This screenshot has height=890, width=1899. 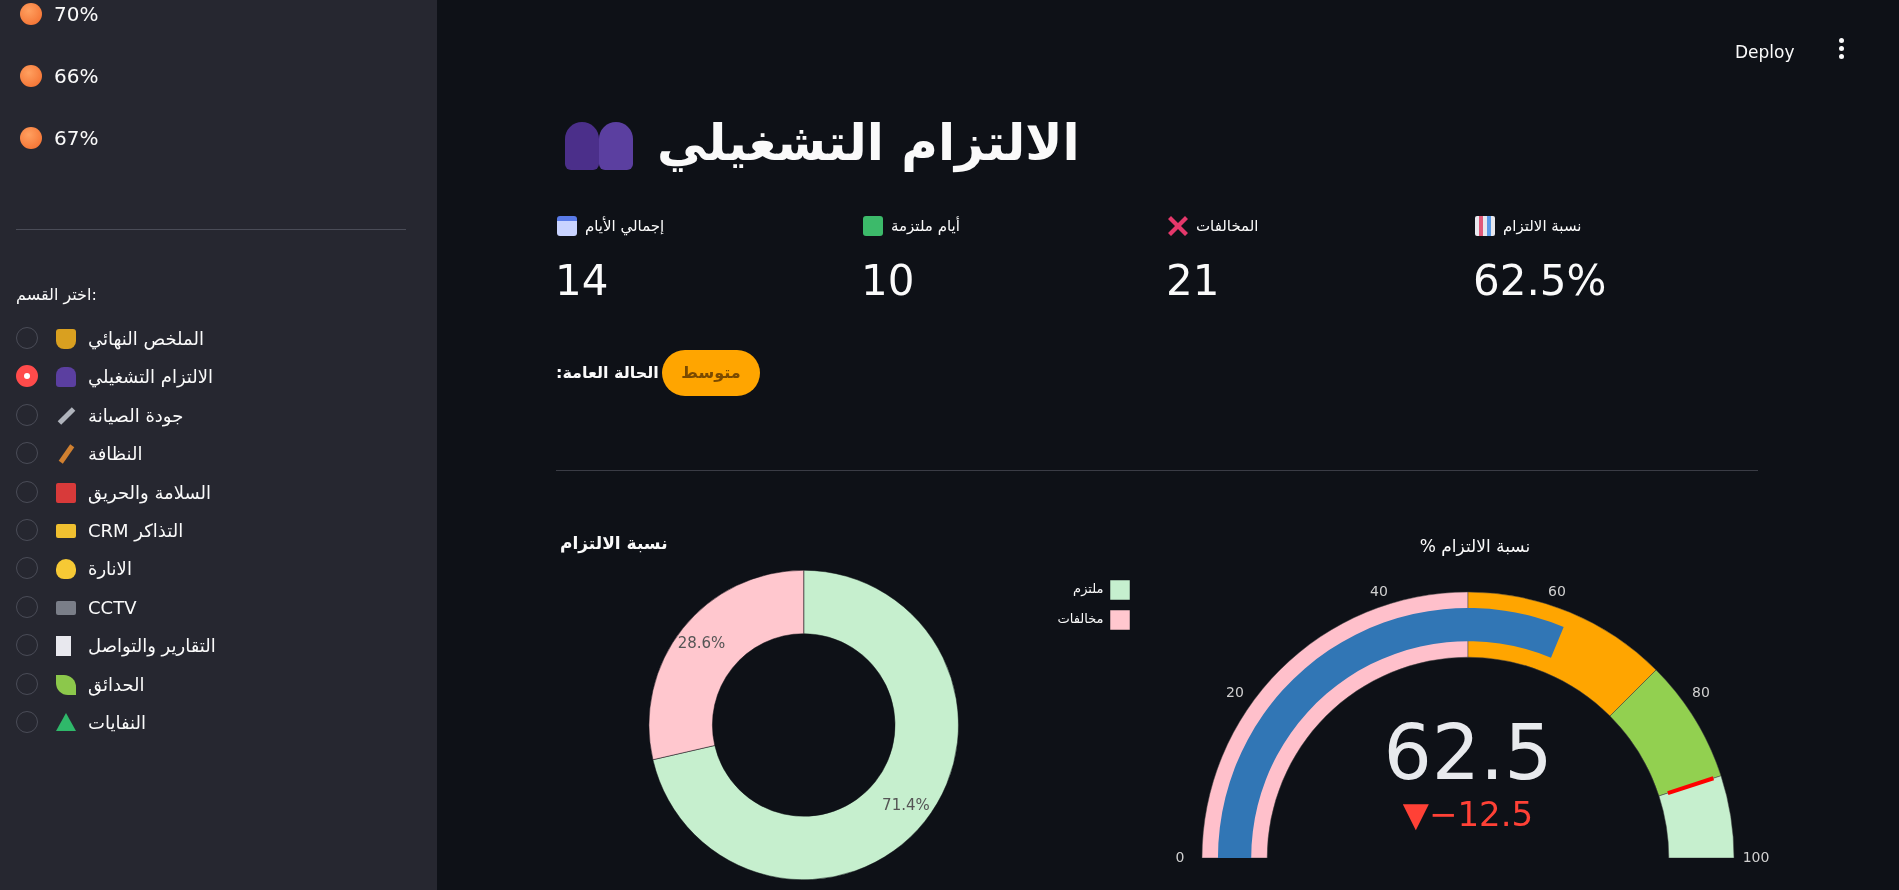 I want to click on text: النفايات, so click(x=117, y=723).